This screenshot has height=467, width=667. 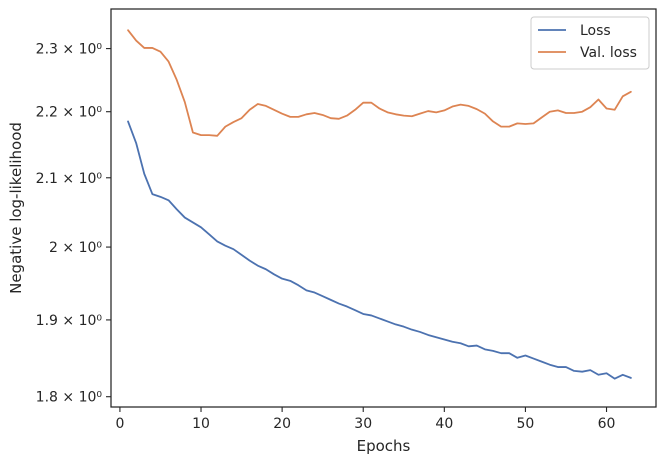 What do you see at coordinates (608, 53) in the screenshot?
I see `legend-label-val-loss: Val. loss` at bounding box center [608, 53].